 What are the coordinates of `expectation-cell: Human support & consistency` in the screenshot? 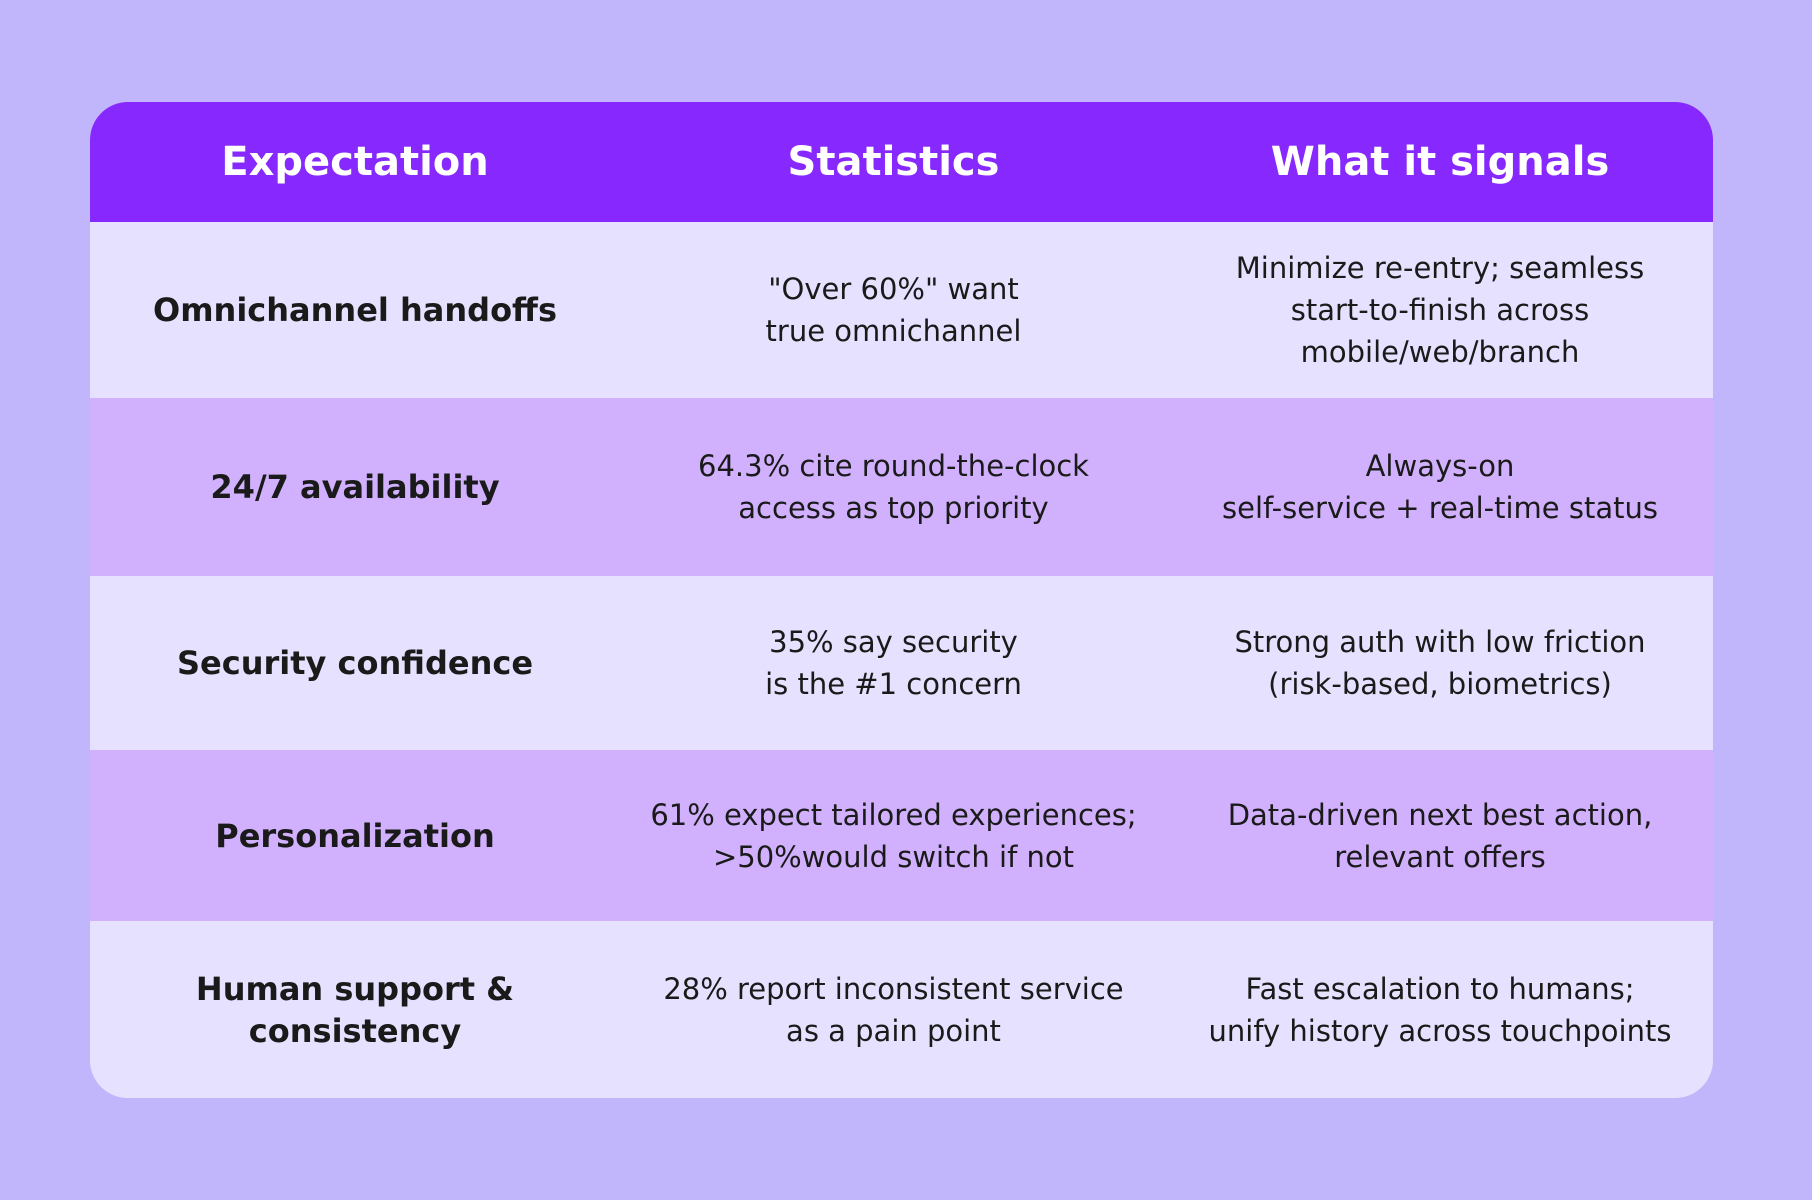 It's located at (355, 1009).